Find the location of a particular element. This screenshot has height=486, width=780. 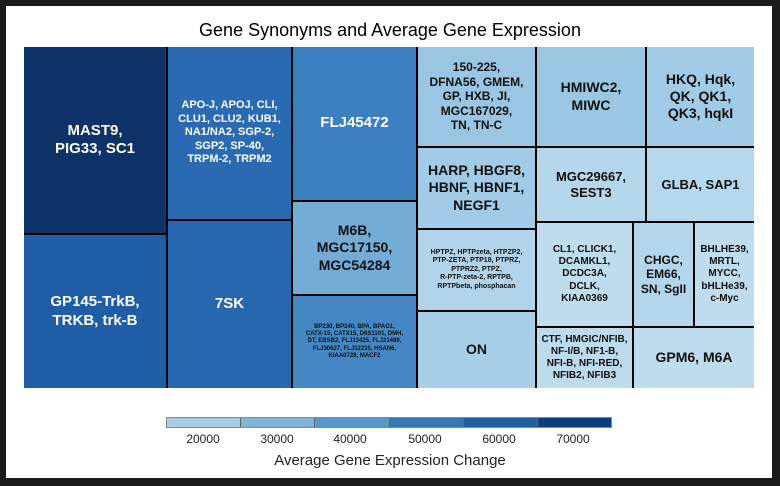

tile-label: GP145-TrkB, TRKB, trk-B is located at coordinates (95, 311).